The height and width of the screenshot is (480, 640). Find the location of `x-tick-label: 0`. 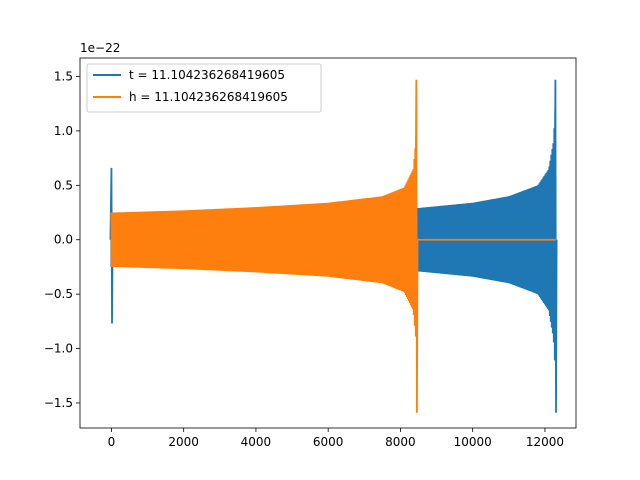

x-tick-label: 0 is located at coordinates (112, 442).